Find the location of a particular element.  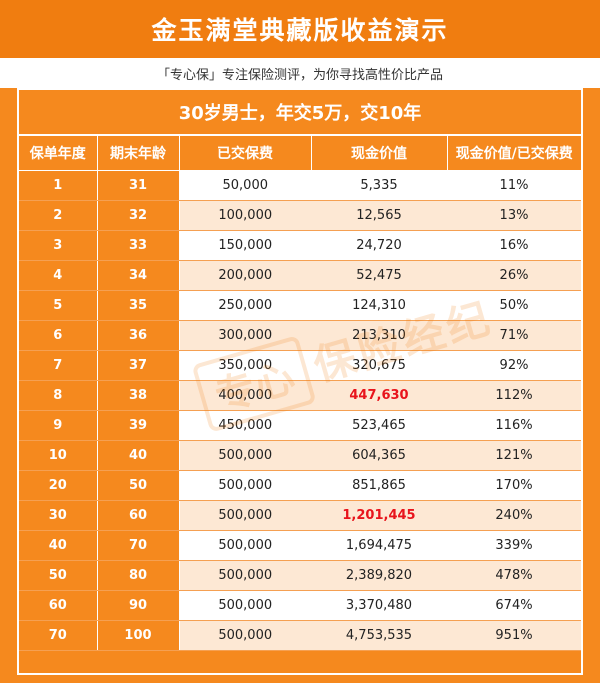

table-cell: 100,000 is located at coordinates (245, 215).